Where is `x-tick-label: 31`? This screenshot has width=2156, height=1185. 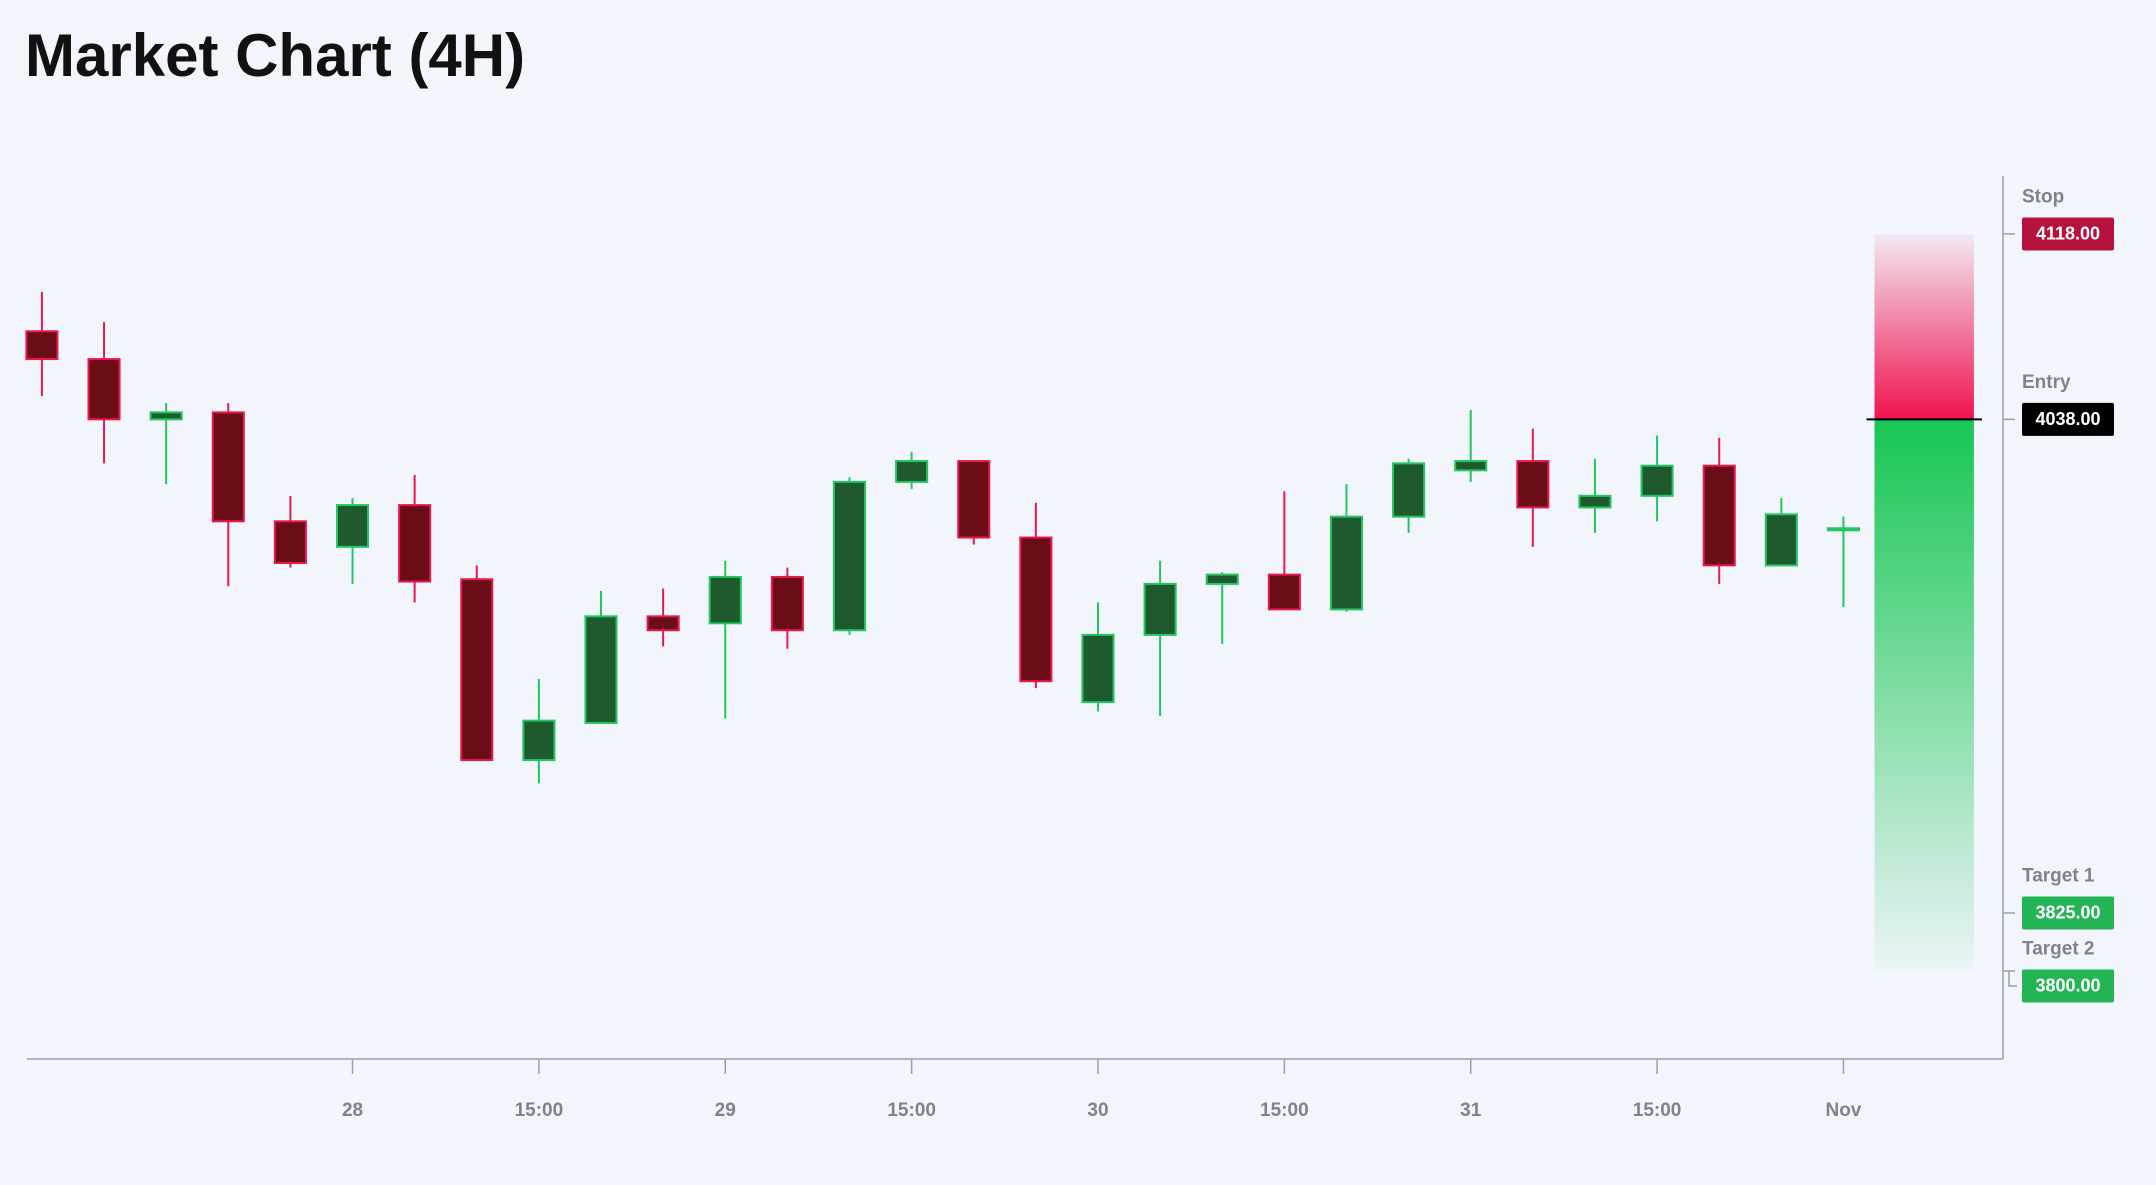
x-tick-label: 31 is located at coordinates (1471, 1110).